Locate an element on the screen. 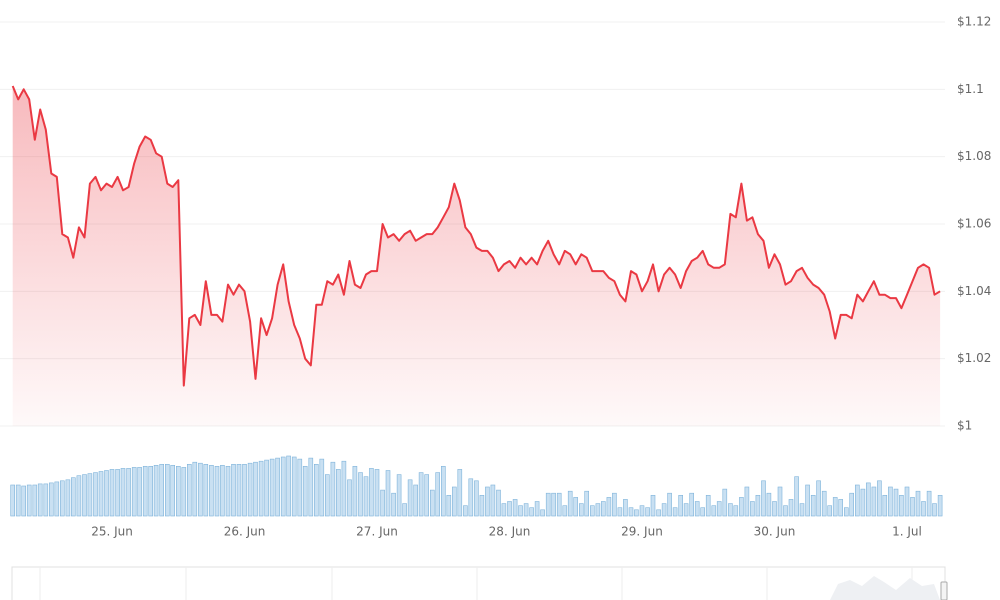 The width and height of the screenshot is (1000, 600). x-tick-label: 28. Jun is located at coordinates (510, 532).